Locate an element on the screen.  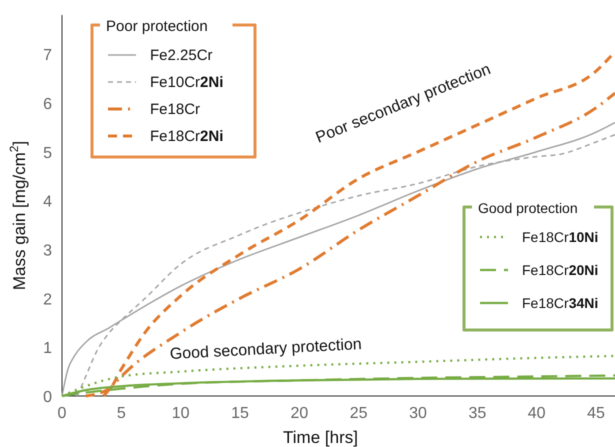
legend-label: Fe2.25Cr is located at coordinates (181, 55).